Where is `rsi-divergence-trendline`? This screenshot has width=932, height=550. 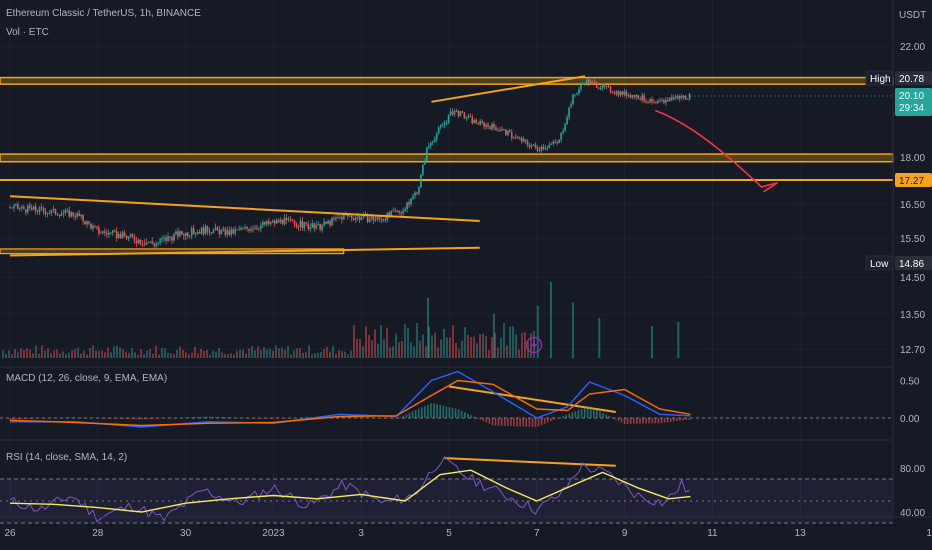 rsi-divergence-trendline is located at coordinates (530, 462).